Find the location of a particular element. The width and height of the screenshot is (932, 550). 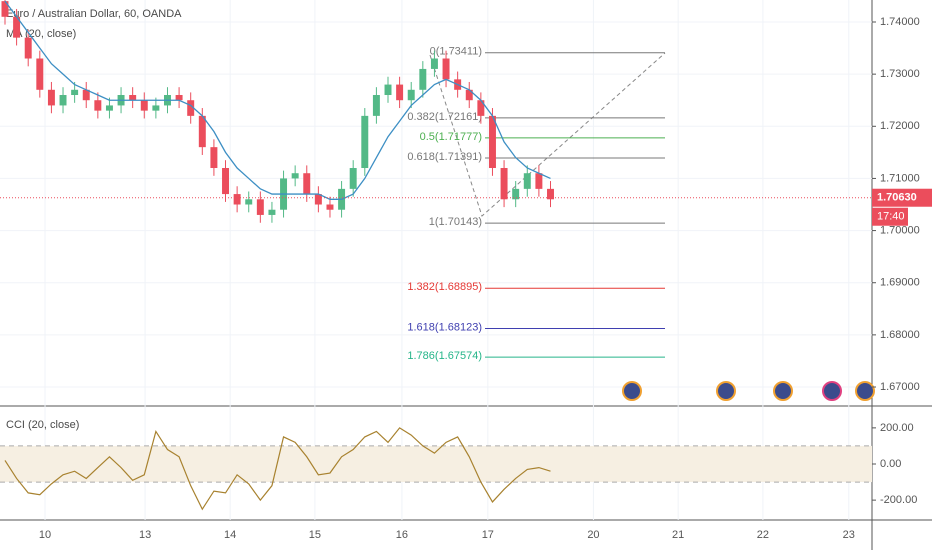

y-tick-label: 1.70000 is located at coordinates (900, 230).